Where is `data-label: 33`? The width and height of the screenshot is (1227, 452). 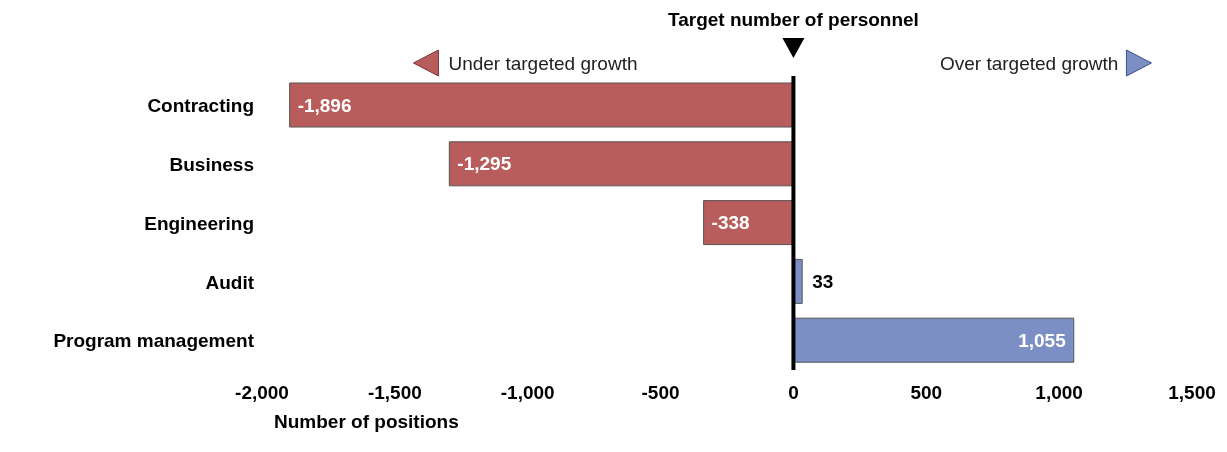
data-label: 33 is located at coordinates (823, 282).